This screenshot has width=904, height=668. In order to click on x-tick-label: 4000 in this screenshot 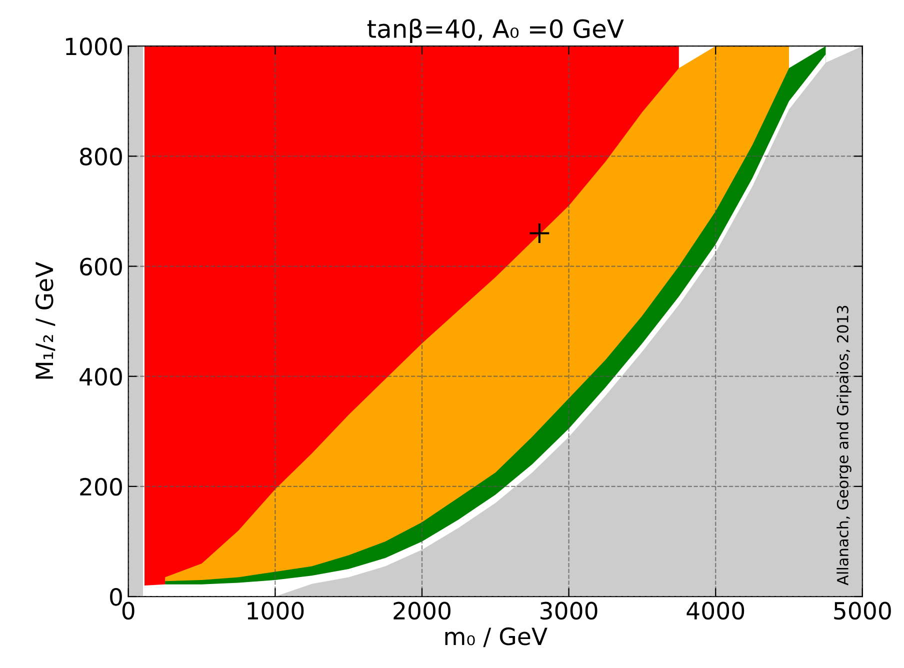, I will do `click(715, 611)`.